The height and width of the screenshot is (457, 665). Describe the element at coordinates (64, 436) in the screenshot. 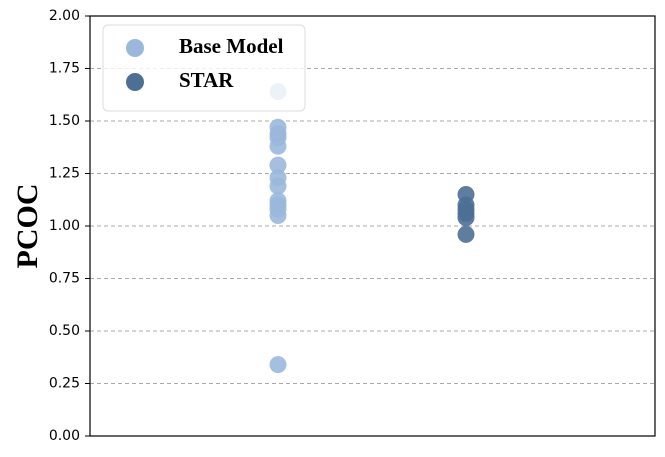

I see `y-tick-label: 0.00` at that location.